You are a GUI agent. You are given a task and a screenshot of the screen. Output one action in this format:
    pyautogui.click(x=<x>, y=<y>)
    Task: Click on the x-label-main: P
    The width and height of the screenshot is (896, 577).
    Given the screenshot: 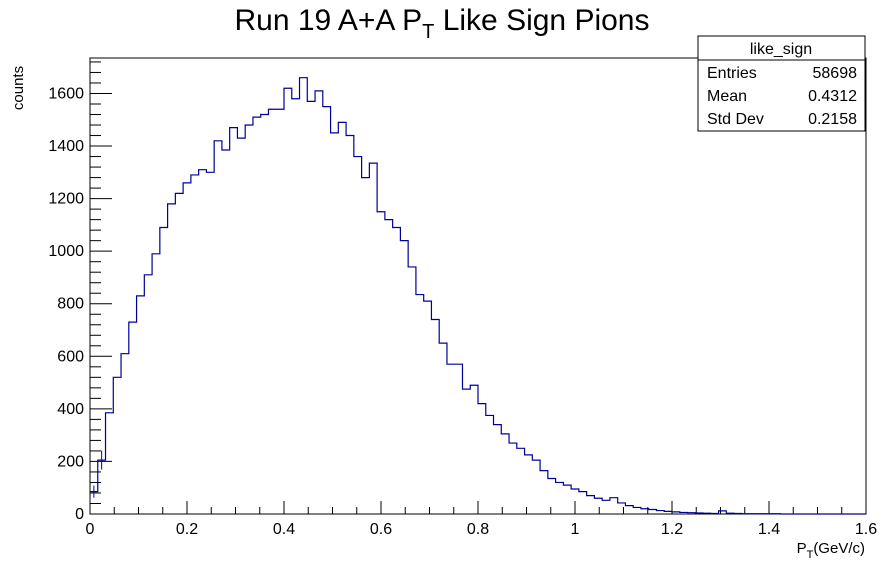 What is the action you would take?
    pyautogui.click(x=802, y=548)
    